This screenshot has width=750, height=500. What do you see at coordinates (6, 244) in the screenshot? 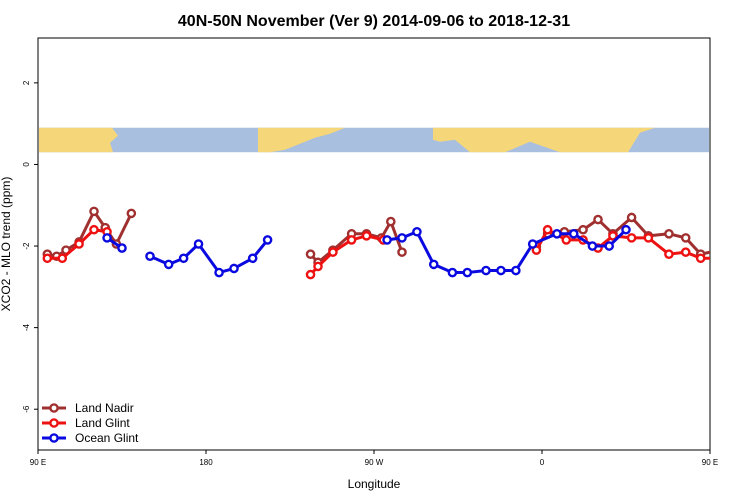
I see `y-axis-label: XCO2 - MLO trend (ppm)` at bounding box center [6, 244].